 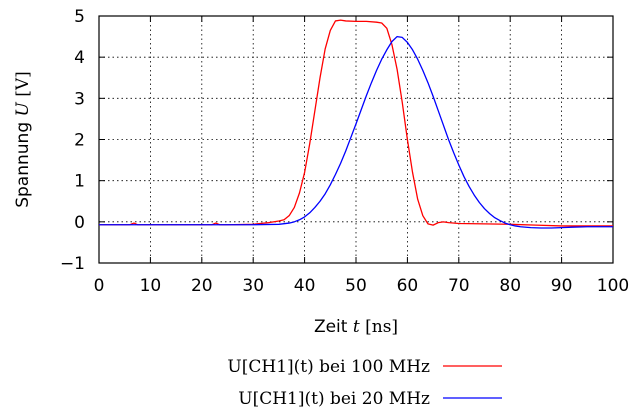 What do you see at coordinates (23, 161) in the screenshot?
I see `y-axis-label-prefix: Spannung` at bounding box center [23, 161].